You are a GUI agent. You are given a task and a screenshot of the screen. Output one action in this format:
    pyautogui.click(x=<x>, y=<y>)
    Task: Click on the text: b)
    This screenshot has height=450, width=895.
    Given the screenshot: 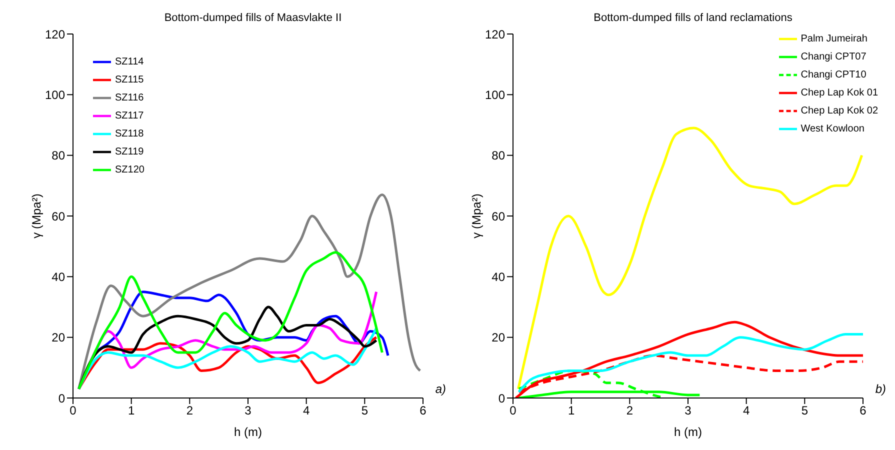 What is the action you would take?
    pyautogui.click(x=880, y=389)
    